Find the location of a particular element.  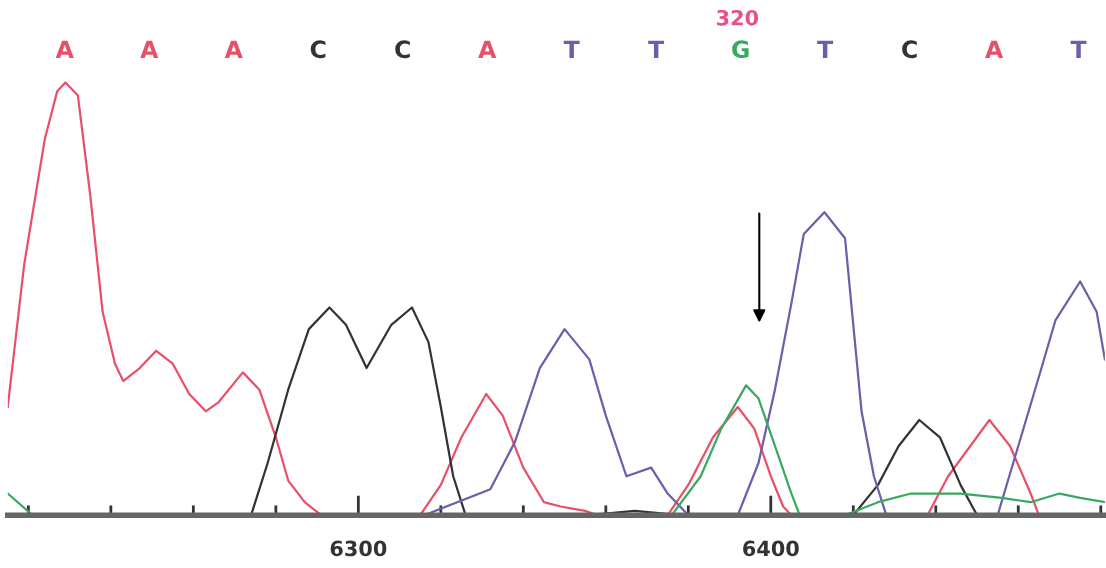

x-tick-label: 6400 is located at coordinates (771, 548).